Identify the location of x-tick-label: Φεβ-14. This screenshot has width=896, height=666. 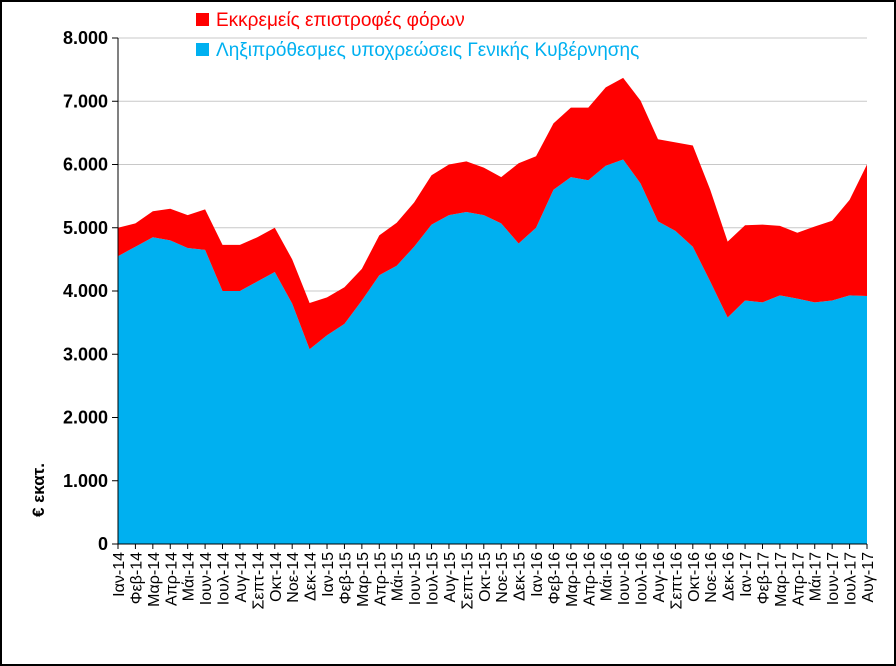
(136, 578).